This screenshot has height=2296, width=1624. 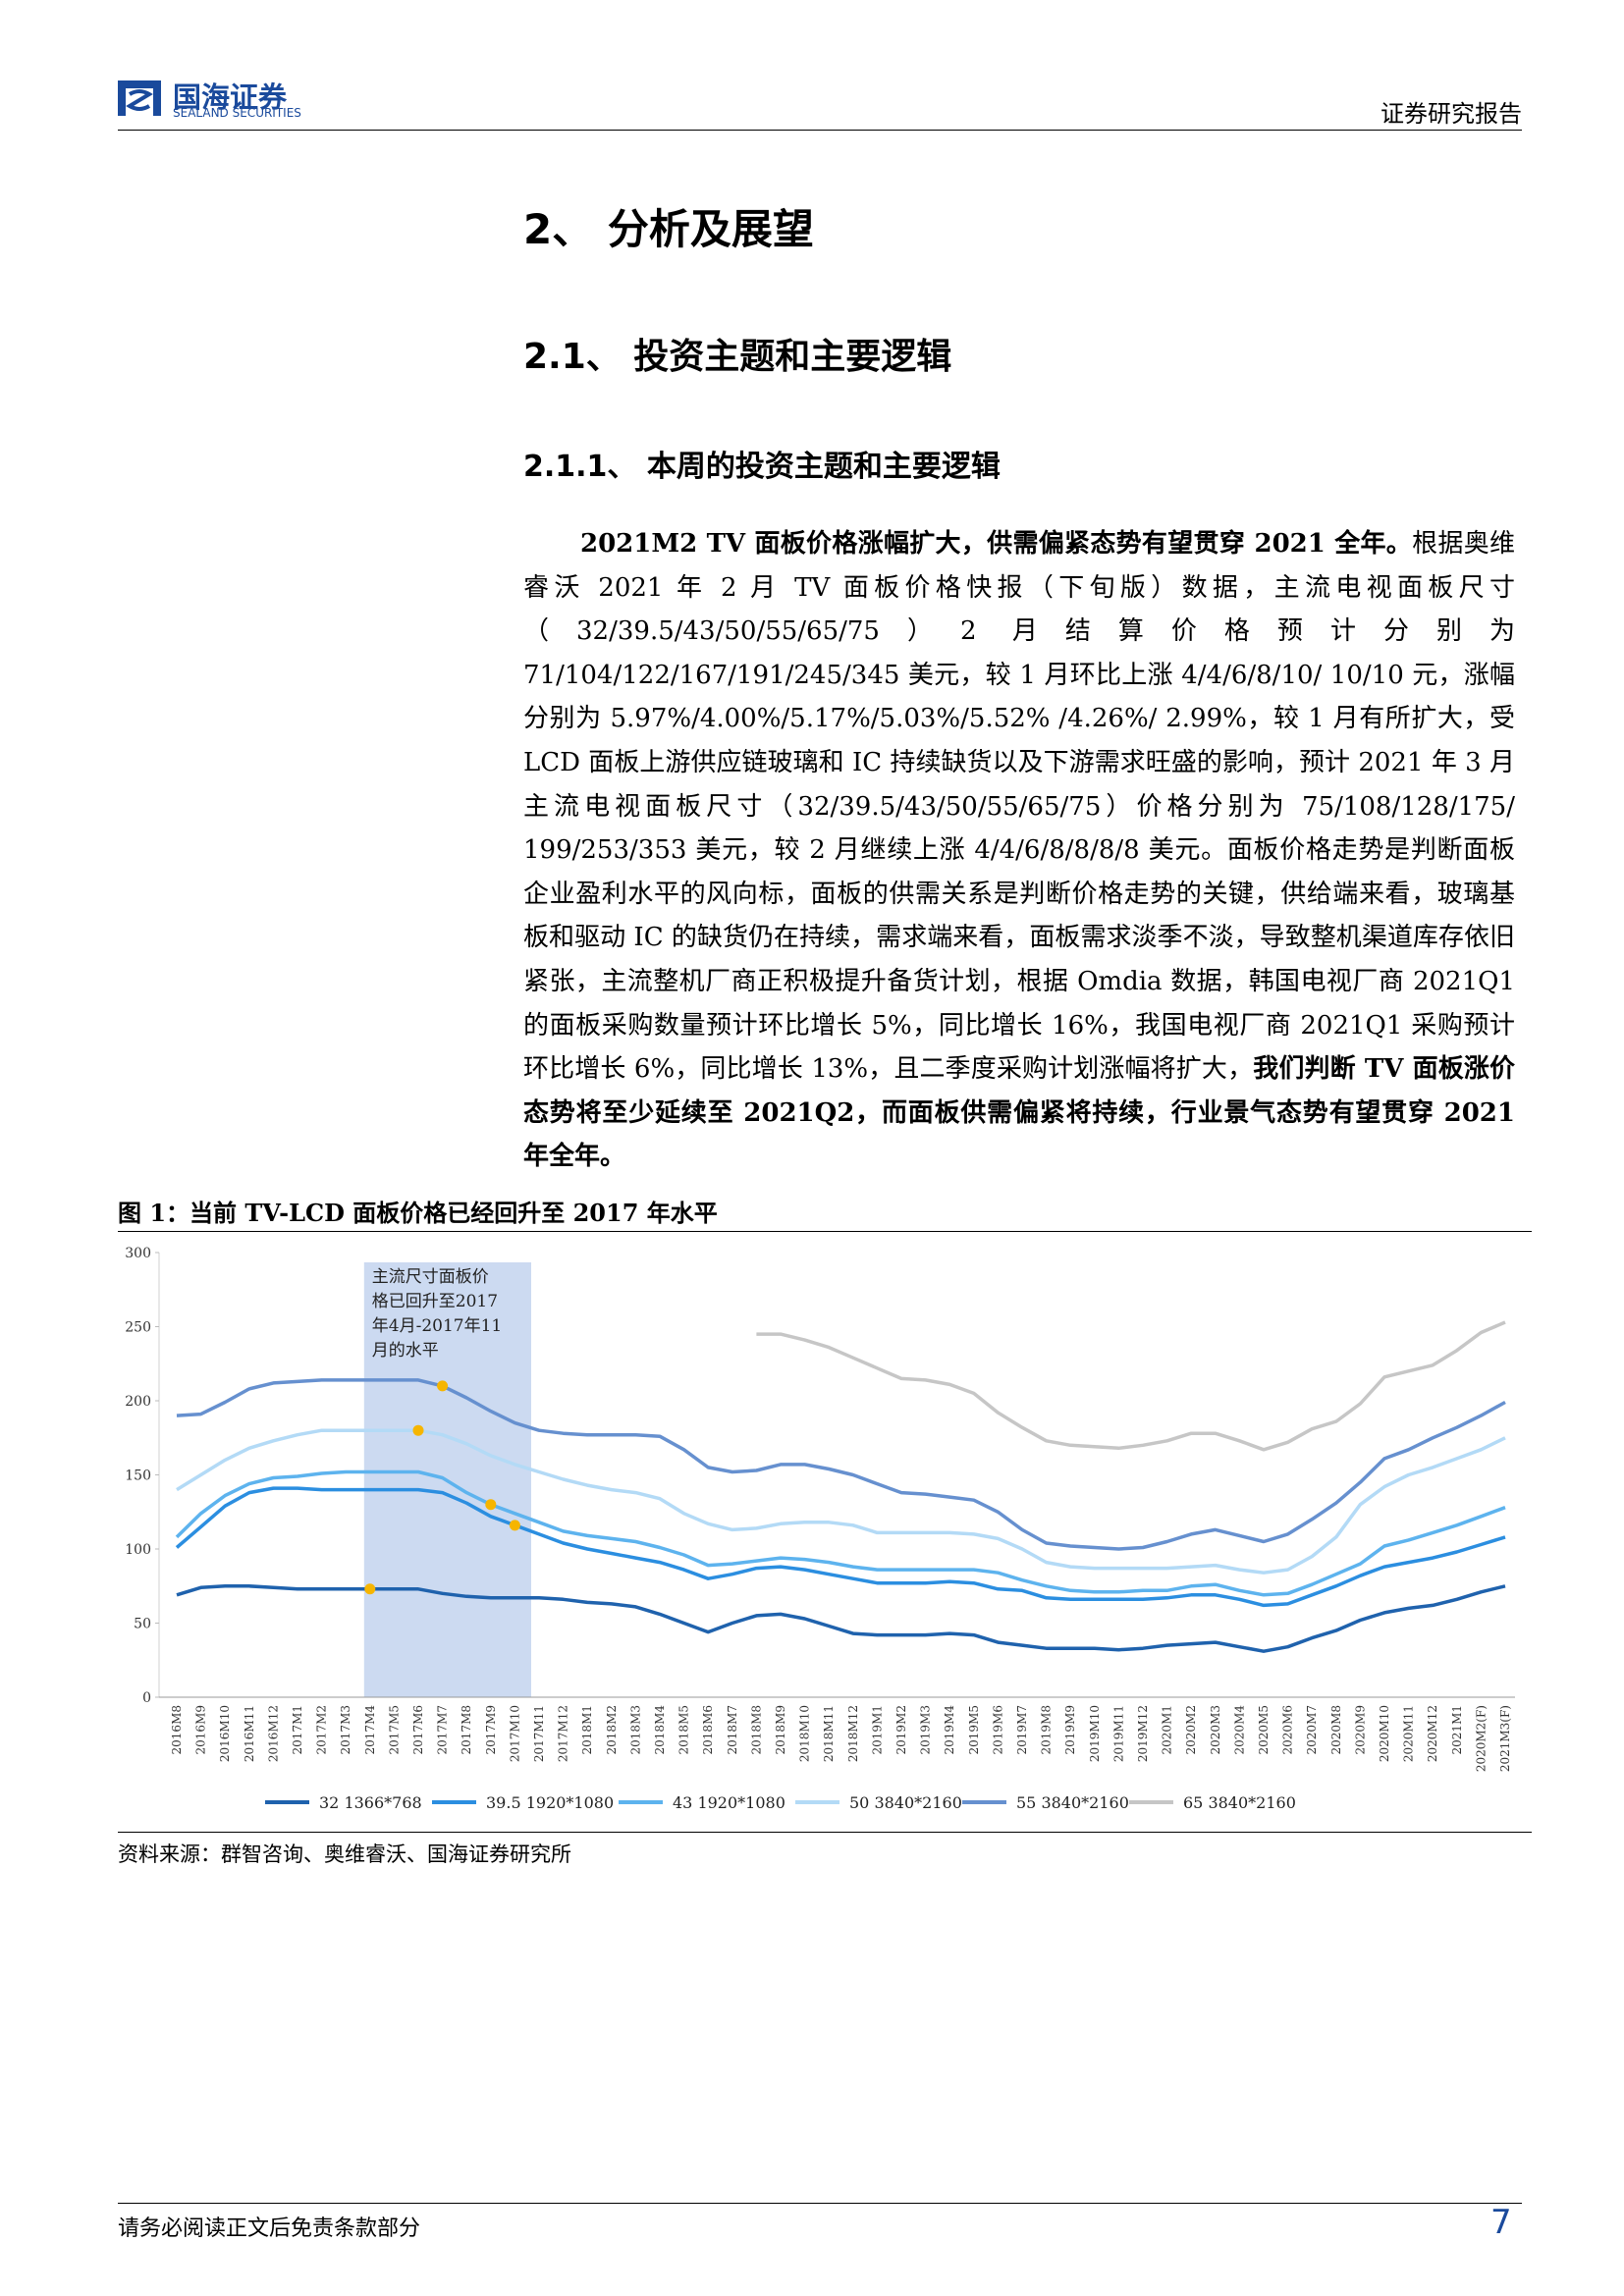 What do you see at coordinates (437, 1326) in the screenshot?
I see `annotation-text: 年4月-2017年11` at bounding box center [437, 1326].